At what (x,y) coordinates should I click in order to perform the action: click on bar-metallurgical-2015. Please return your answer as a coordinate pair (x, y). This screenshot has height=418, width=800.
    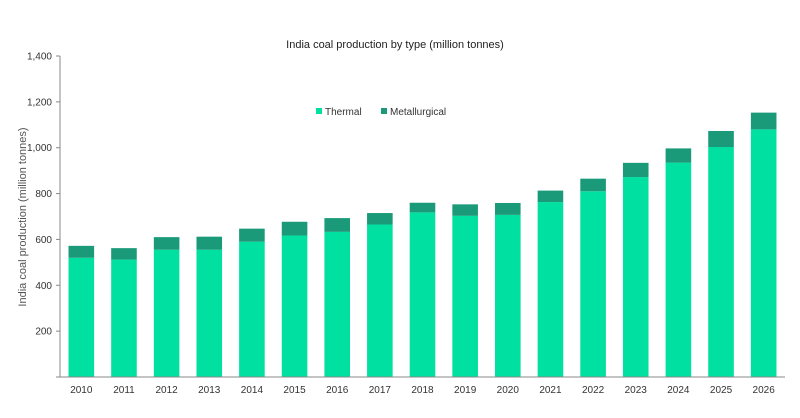
    Looking at the image, I should click on (294, 228).